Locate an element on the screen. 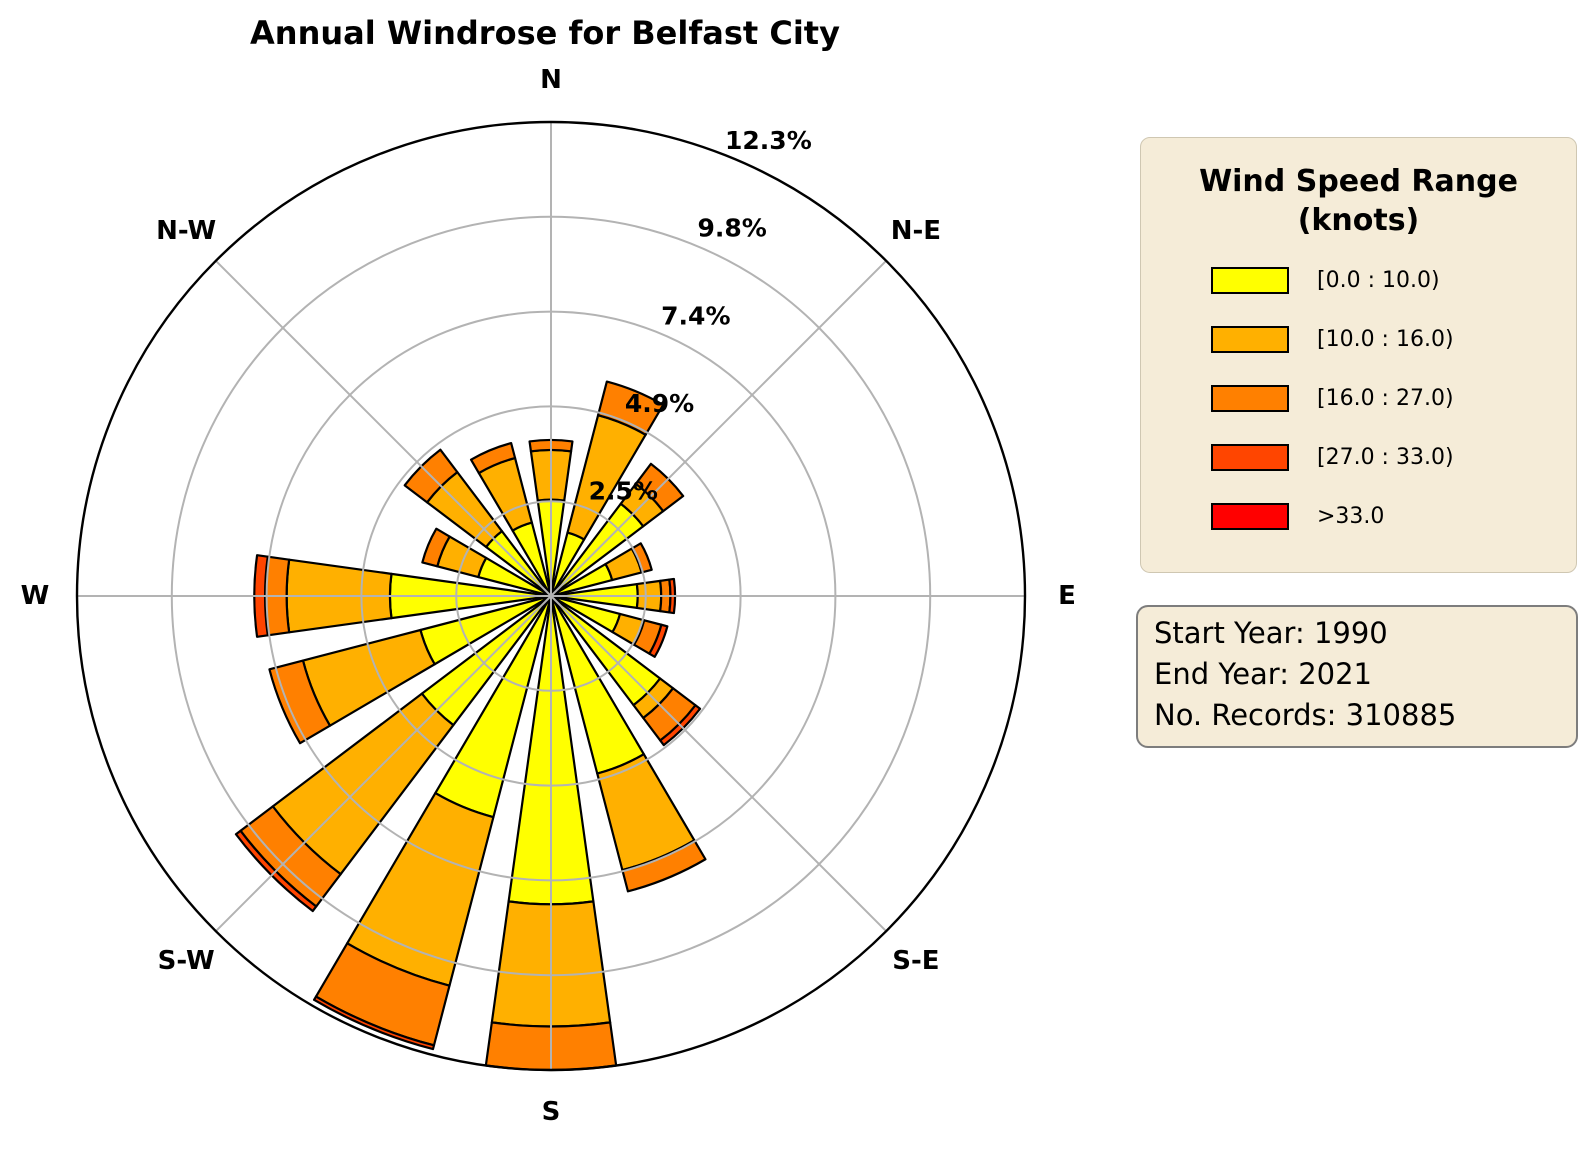 This screenshot has width=1589, height=1153. legend-row: [27.0 : 33.0) is located at coordinates (1393, 457).